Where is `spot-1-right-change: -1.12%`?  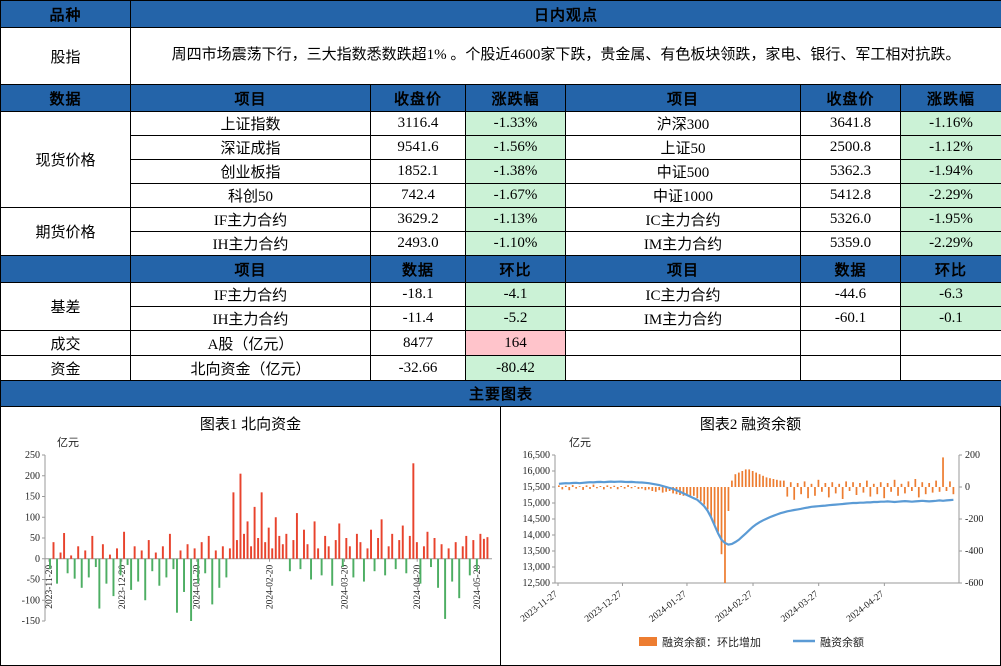
spot-1-right-change: -1.12% is located at coordinates (950, 147).